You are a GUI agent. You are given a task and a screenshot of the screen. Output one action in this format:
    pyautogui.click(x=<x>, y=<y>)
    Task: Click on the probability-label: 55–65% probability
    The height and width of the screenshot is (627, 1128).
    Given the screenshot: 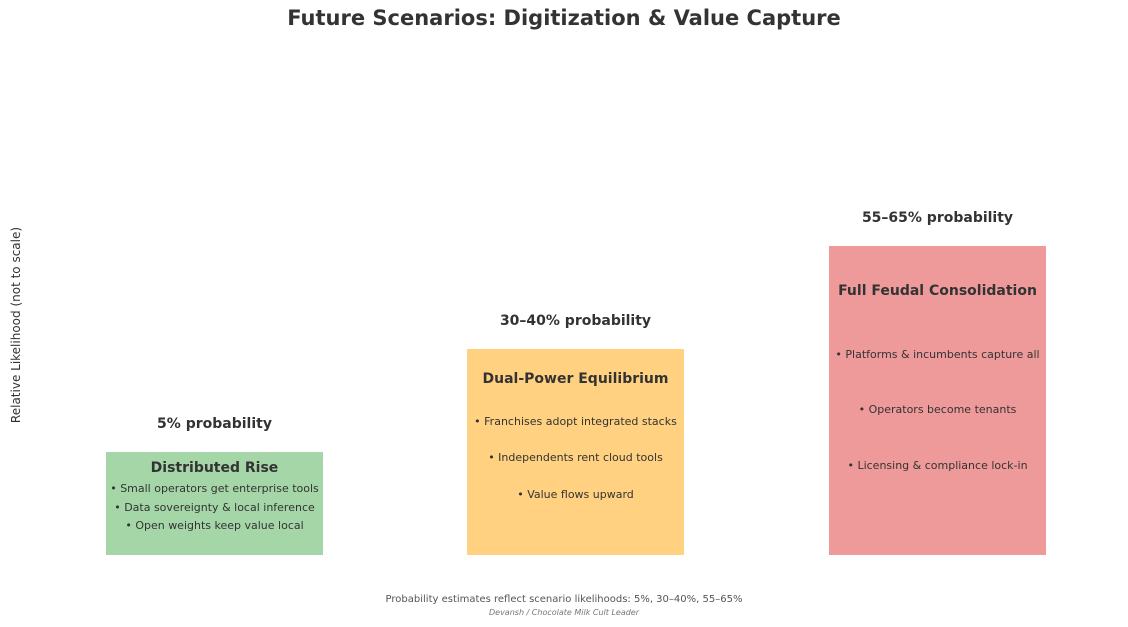 What is the action you would take?
    pyautogui.click(x=937, y=218)
    